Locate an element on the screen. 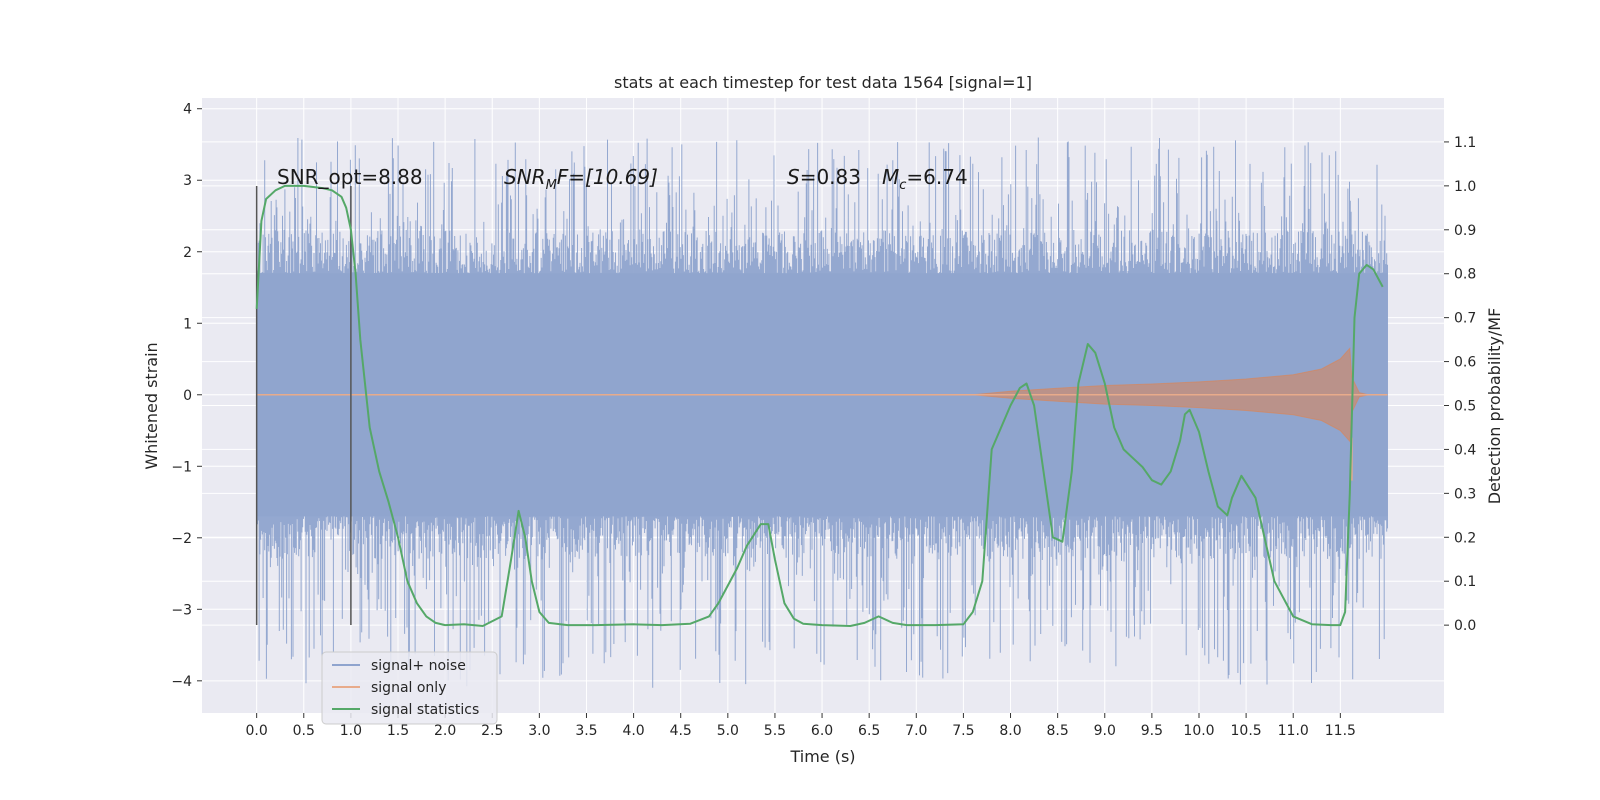 The image size is (1600, 800). yr-tick-label-10: 0.1 is located at coordinates (1465, 582).